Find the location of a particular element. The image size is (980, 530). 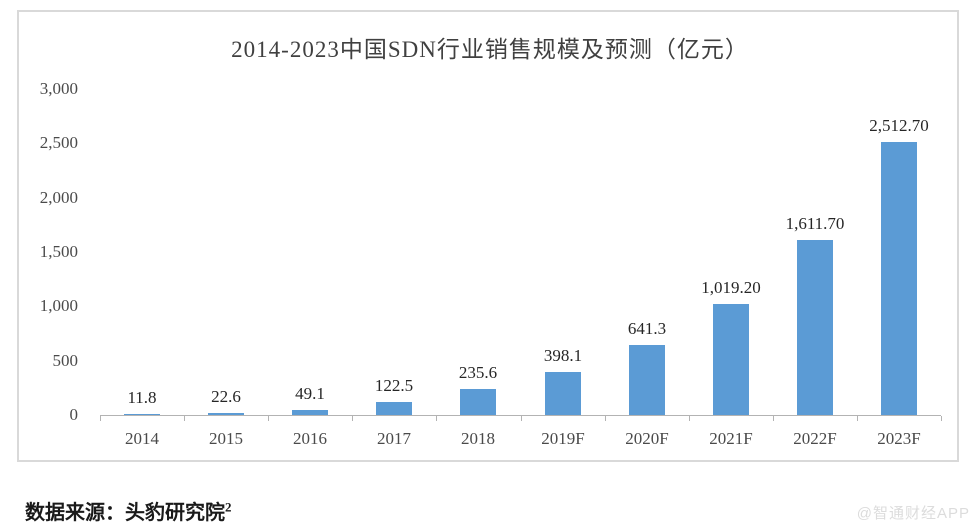

bar-2017 is located at coordinates (394, 408).